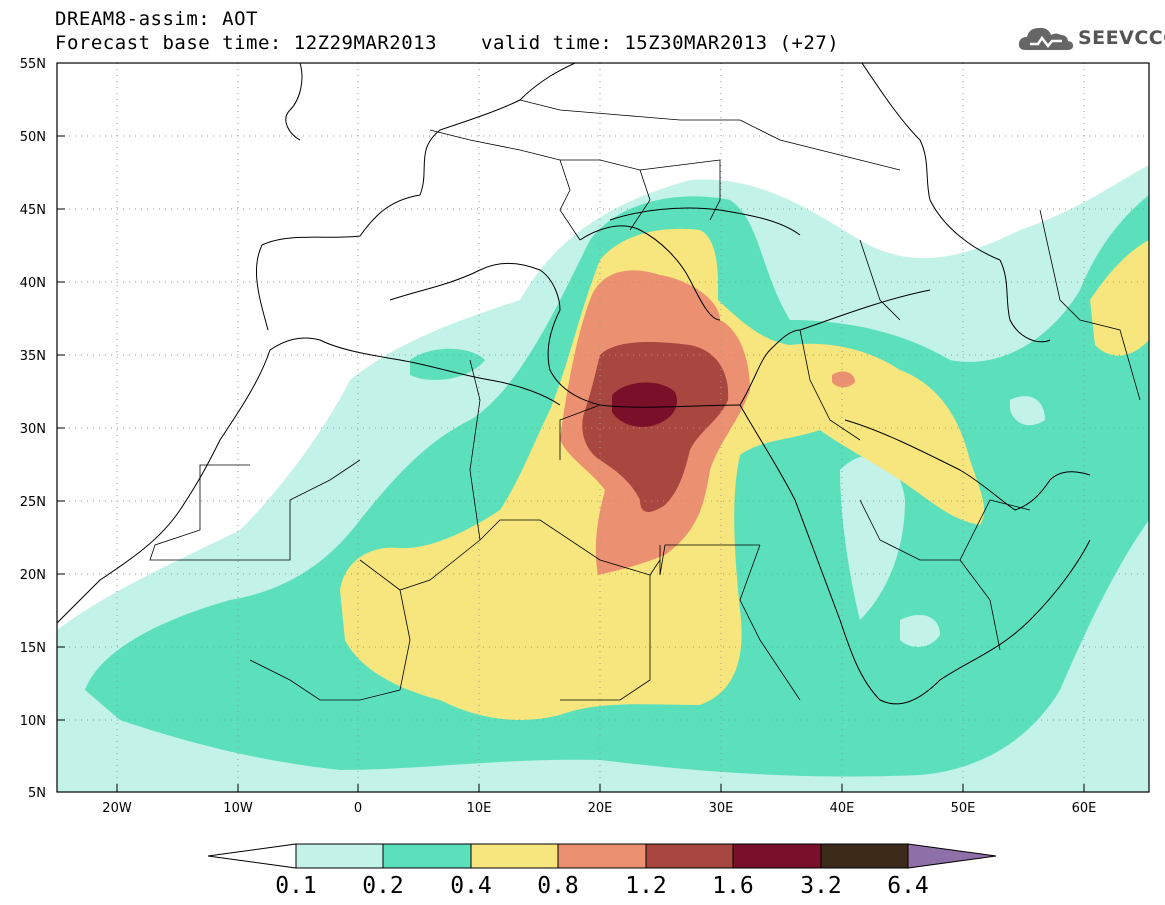 This screenshot has height=905, width=1165. I want to click on colorbar-label: 6.4, so click(908, 886).